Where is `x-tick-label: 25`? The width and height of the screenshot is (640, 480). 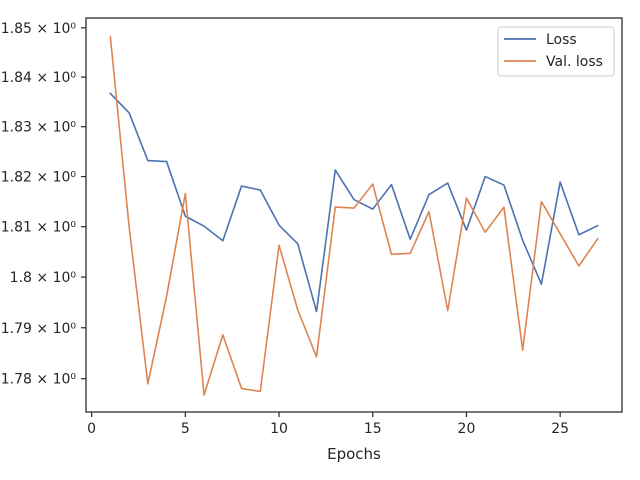 x-tick-label: 25 is located at coordinates (560, 429).